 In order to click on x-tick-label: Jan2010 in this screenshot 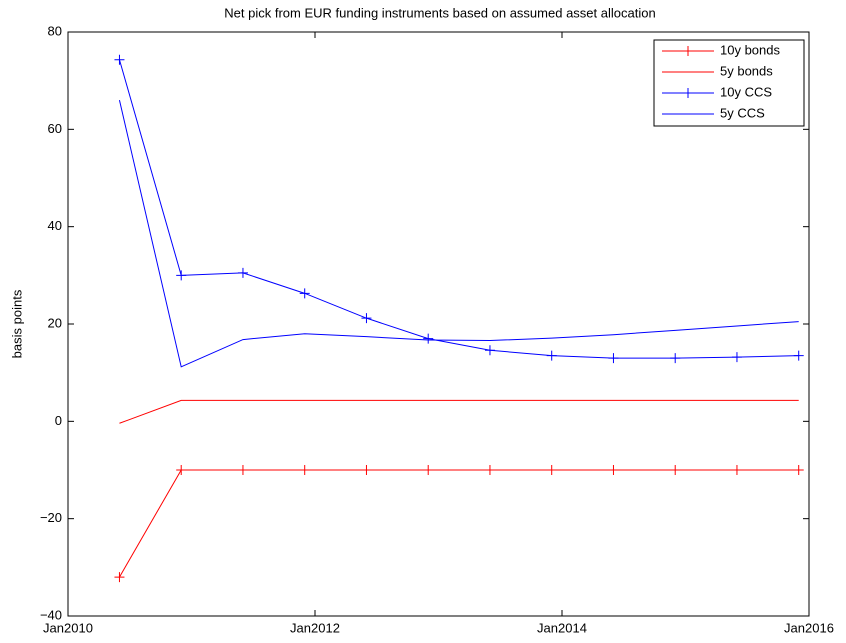, I will do `click(68, 627)`.